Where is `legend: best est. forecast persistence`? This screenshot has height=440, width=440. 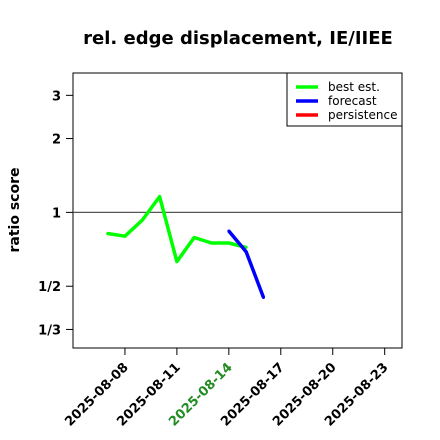
legend: best est. forecast persistence is located at coordinates (344, 99).